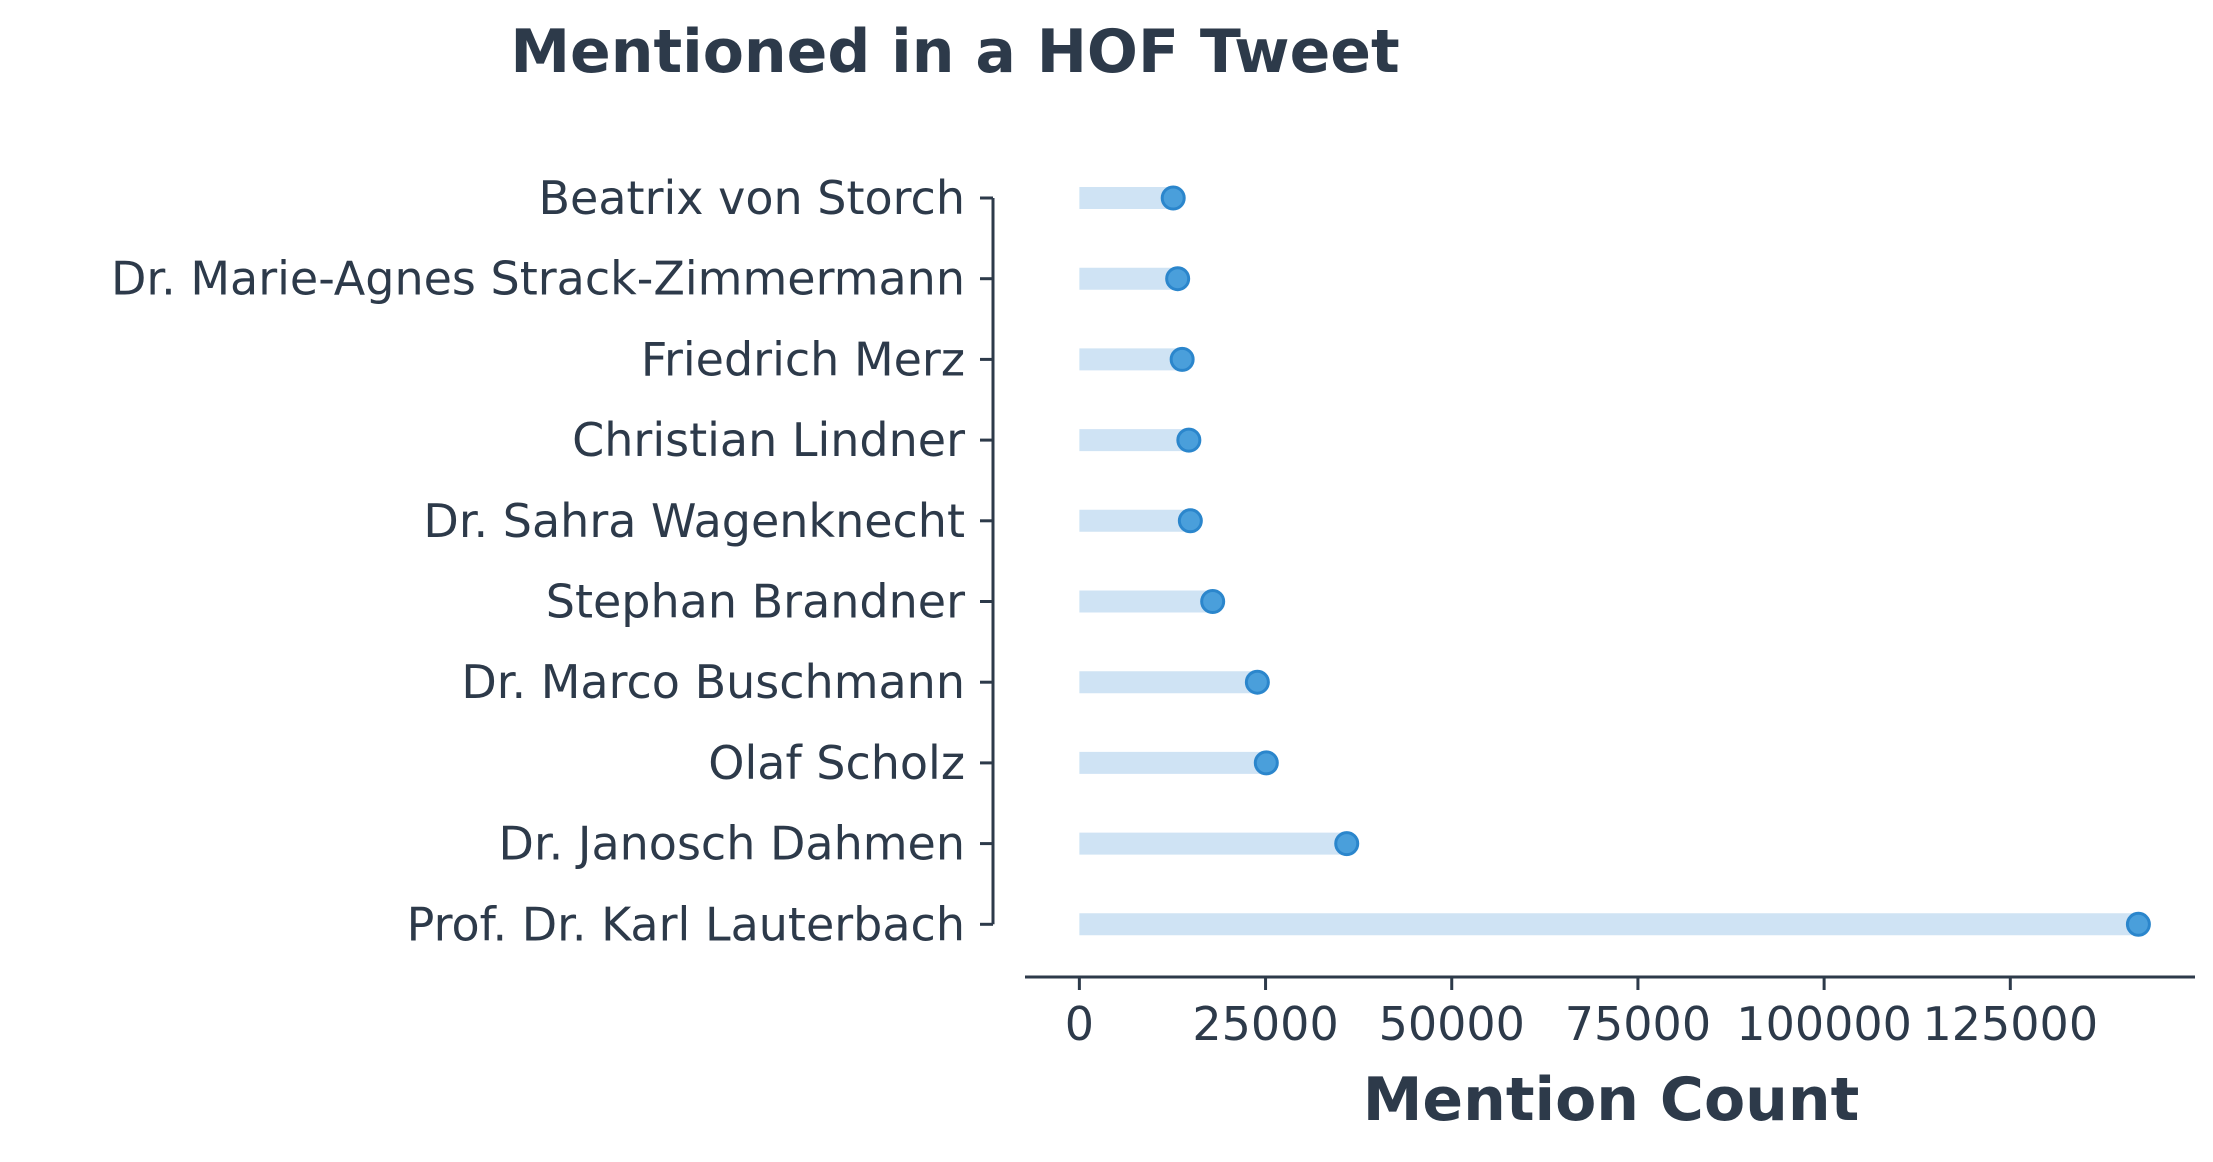  I want to click on y-tick-label: Dr. Janosch Dahmen, so click(732, 844).